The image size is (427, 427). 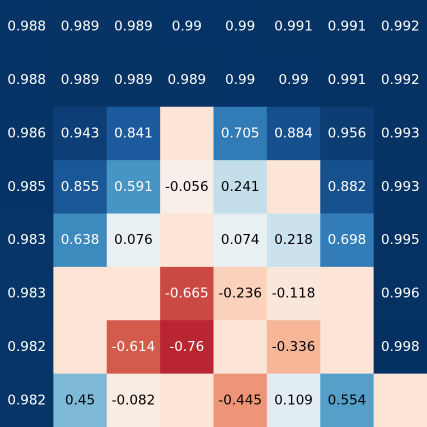 I want to click on heatmap-cell-r0-c3, so click(x=187, y=27).